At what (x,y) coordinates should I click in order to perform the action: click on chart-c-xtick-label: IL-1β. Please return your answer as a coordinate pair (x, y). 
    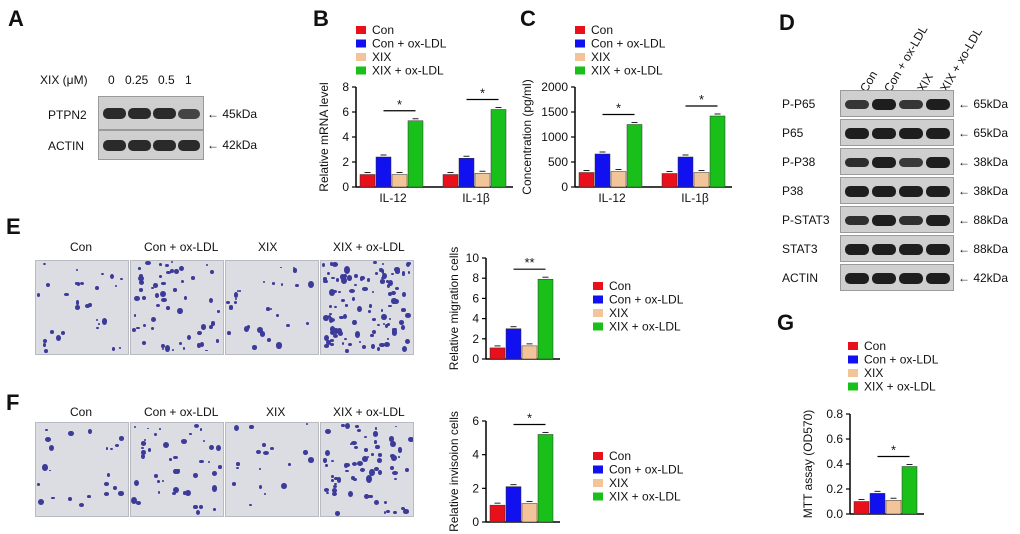
    Looking at the image, I should click on (695, 198).